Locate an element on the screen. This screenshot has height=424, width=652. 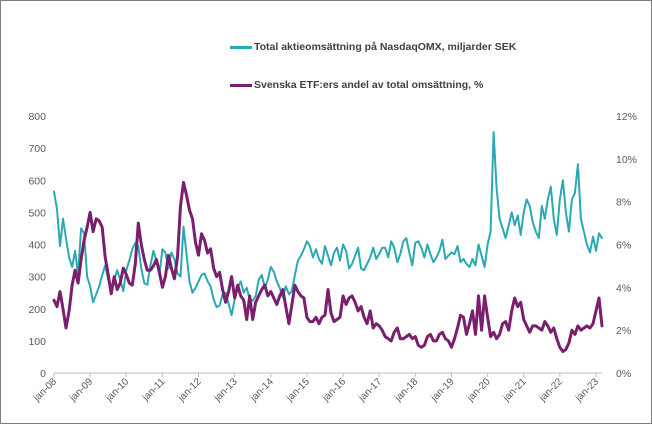
x-tick-label: jan-14 is located at coordinates (262, 390).